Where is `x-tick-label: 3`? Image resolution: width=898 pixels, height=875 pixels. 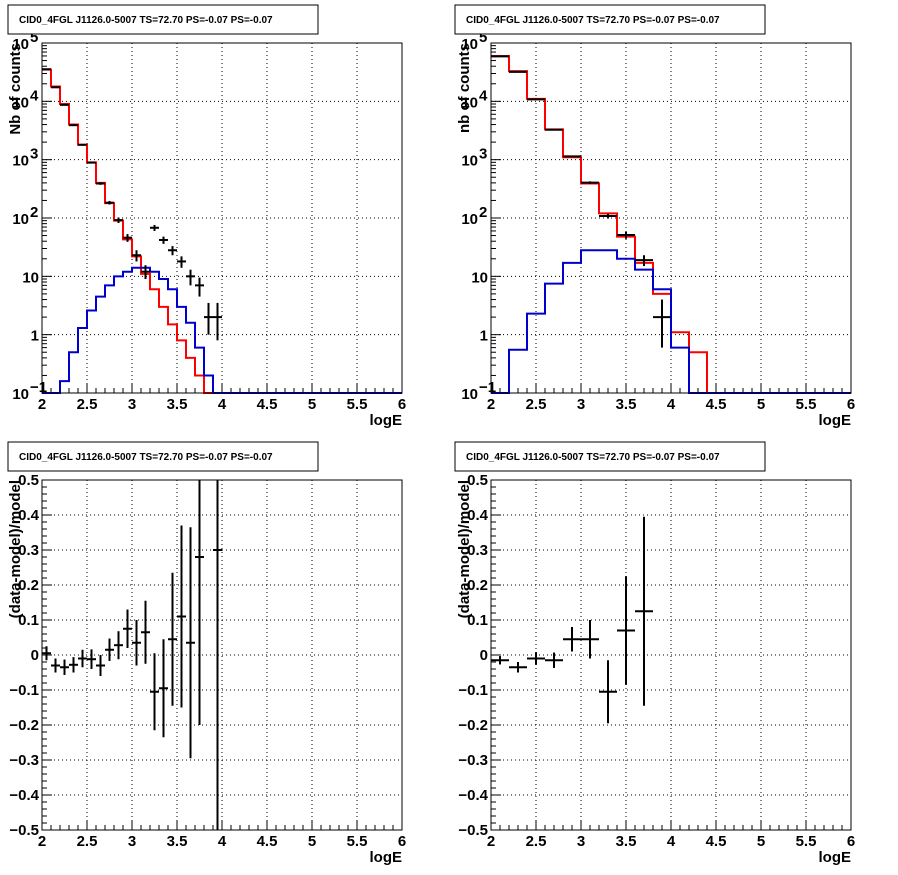 x-tick-label: 3 is located at coordinates (581, 404).